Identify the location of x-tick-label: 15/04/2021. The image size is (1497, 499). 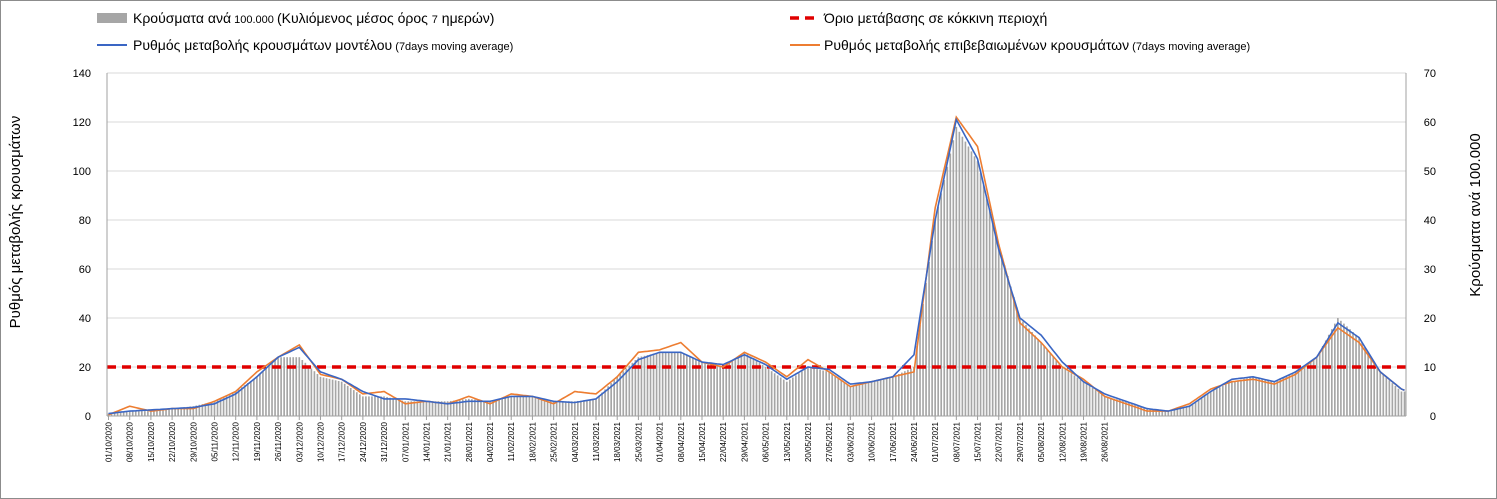
(702, 441).